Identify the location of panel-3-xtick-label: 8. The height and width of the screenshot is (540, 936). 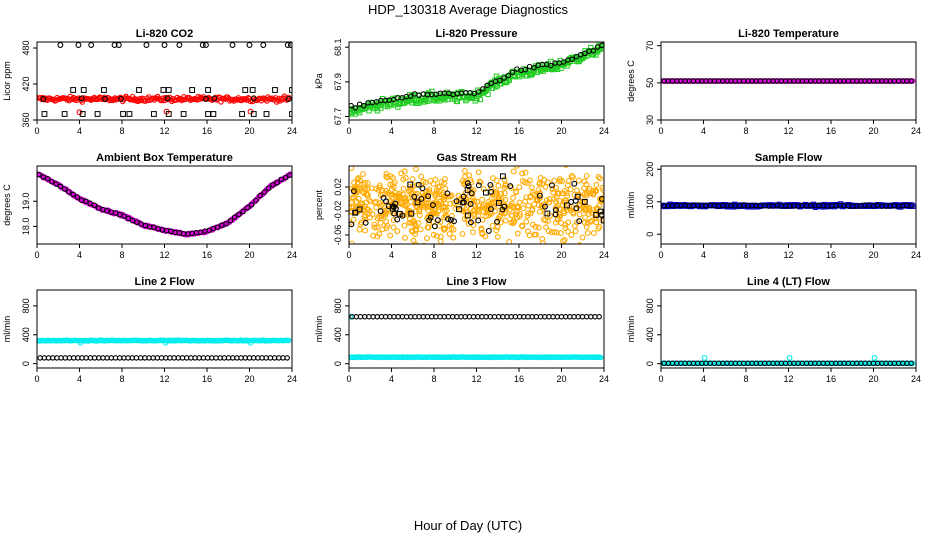
(745, 131).